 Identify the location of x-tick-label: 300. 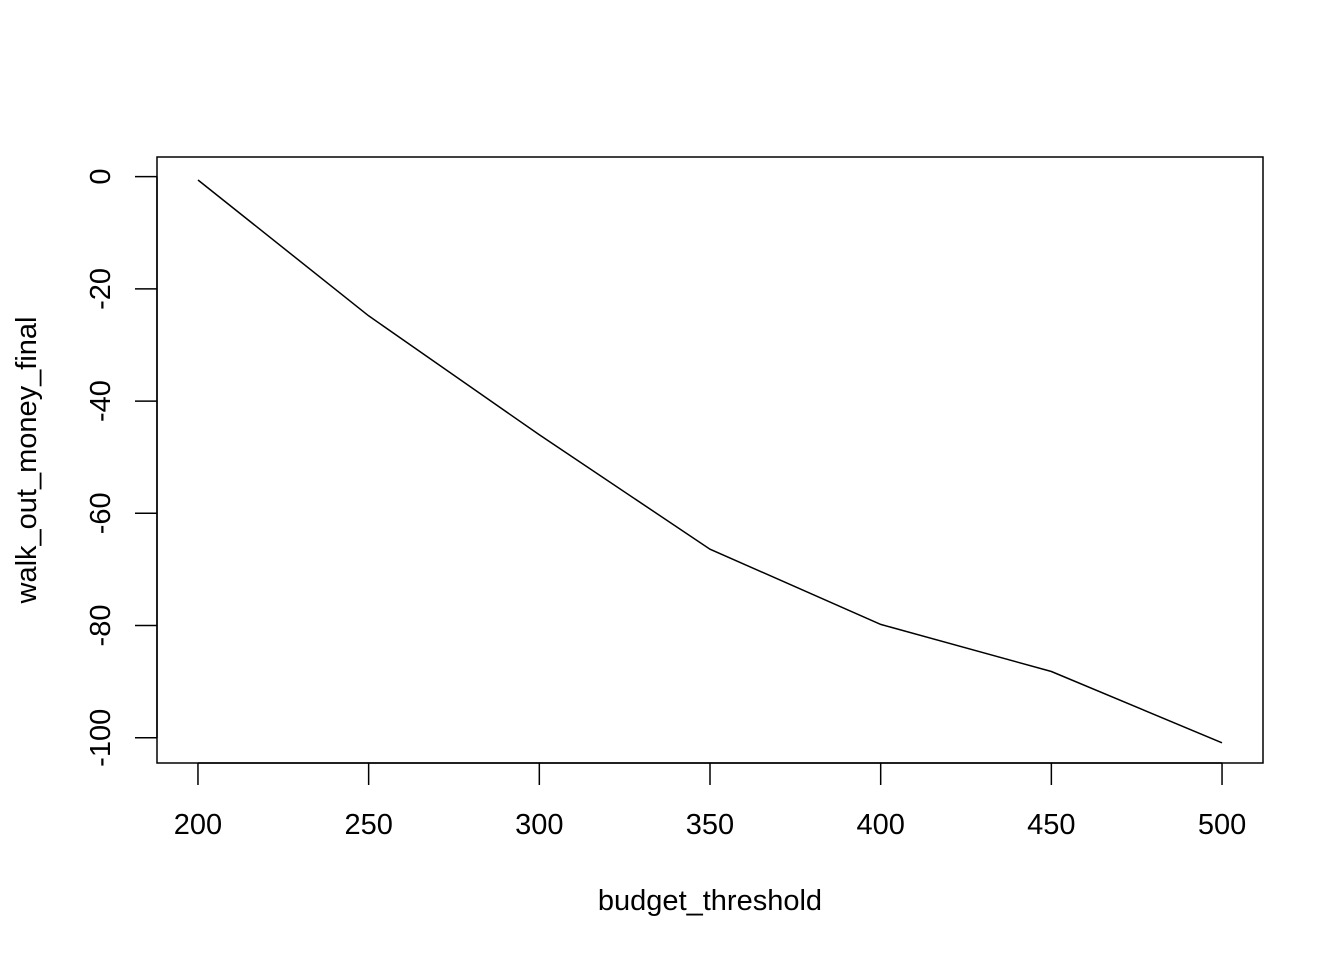
(539, 825).